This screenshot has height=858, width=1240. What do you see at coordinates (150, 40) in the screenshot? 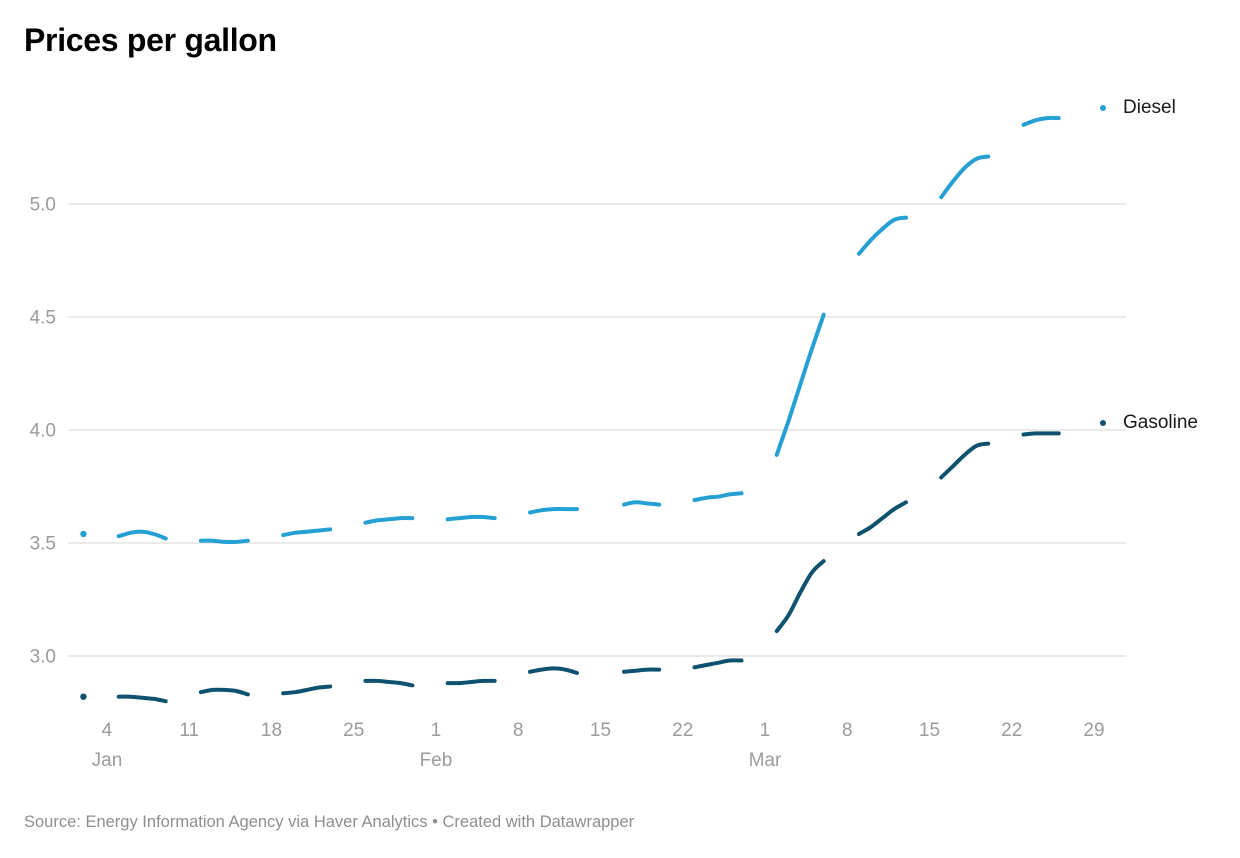
I see `page-title: Prices per gallon` at bounding box center [150, 40].